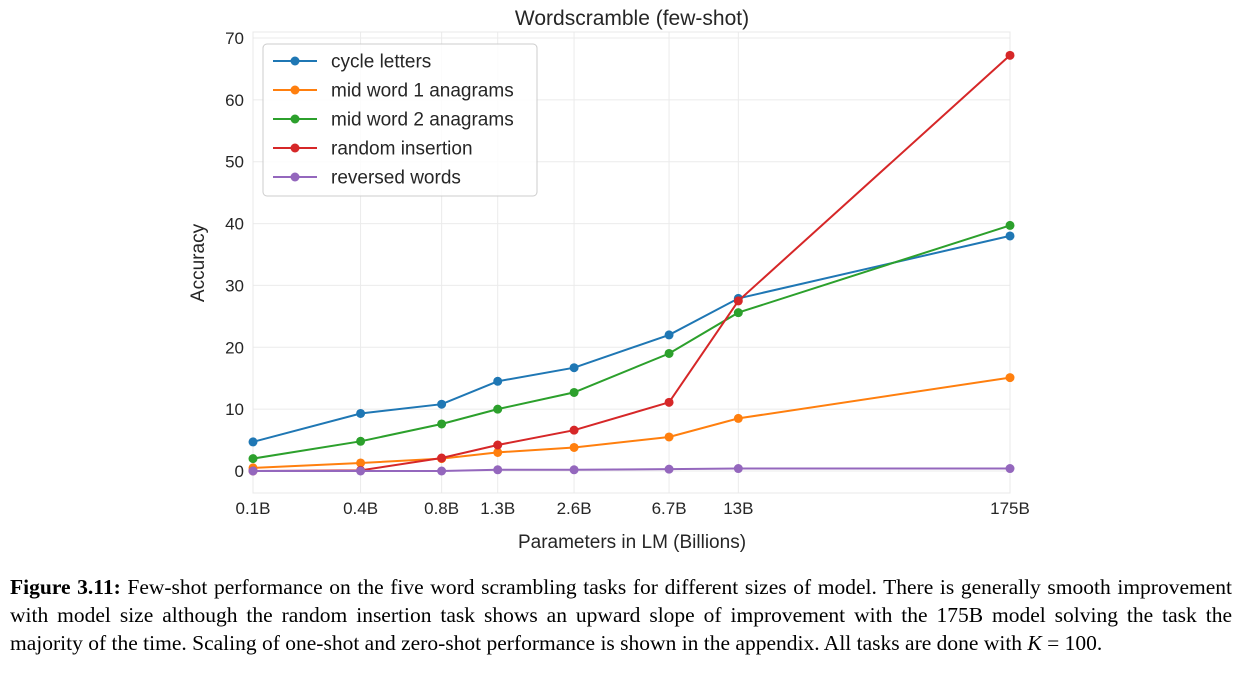 The width and height of the screenshot is (1242, 693). What do you see at coordinates (253, 508) in the screenshot?
I see `x-tick-label: 0.1B` at bounding box center [253, 508].